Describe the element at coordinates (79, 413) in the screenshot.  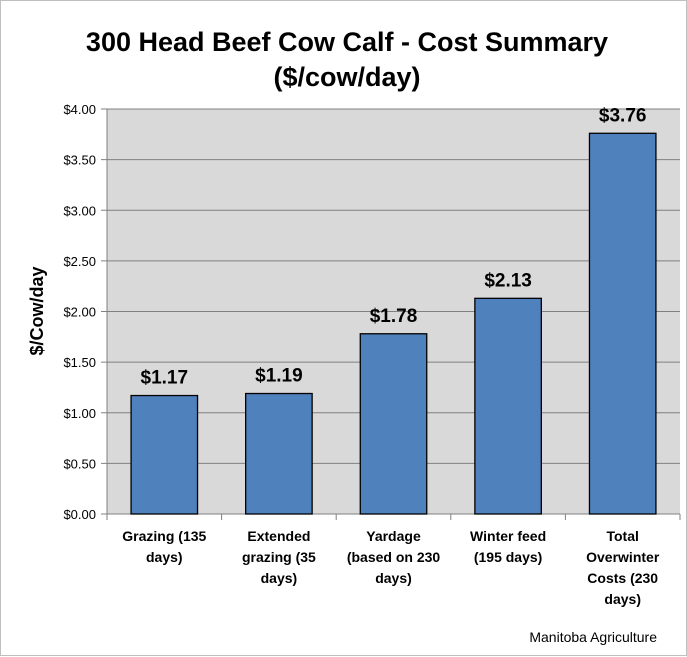
I see `y-tick-label: $1.00` at that location.